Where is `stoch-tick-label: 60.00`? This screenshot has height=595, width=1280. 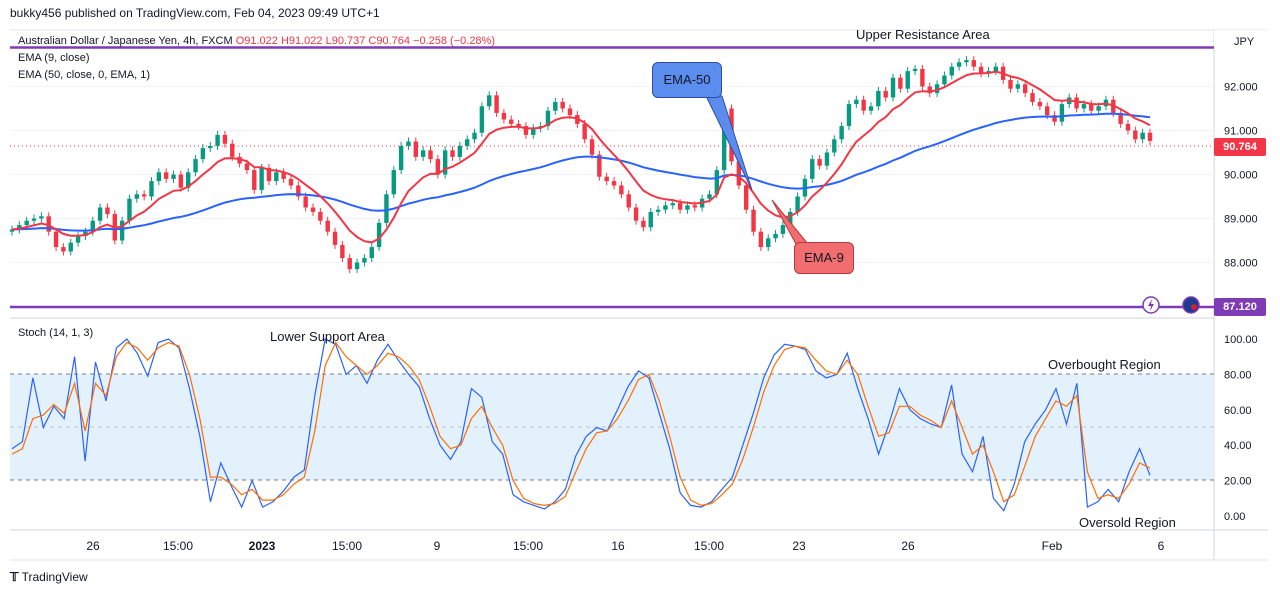 stoch-tick-label: 60.00 is located at coordinates (1238, 411).